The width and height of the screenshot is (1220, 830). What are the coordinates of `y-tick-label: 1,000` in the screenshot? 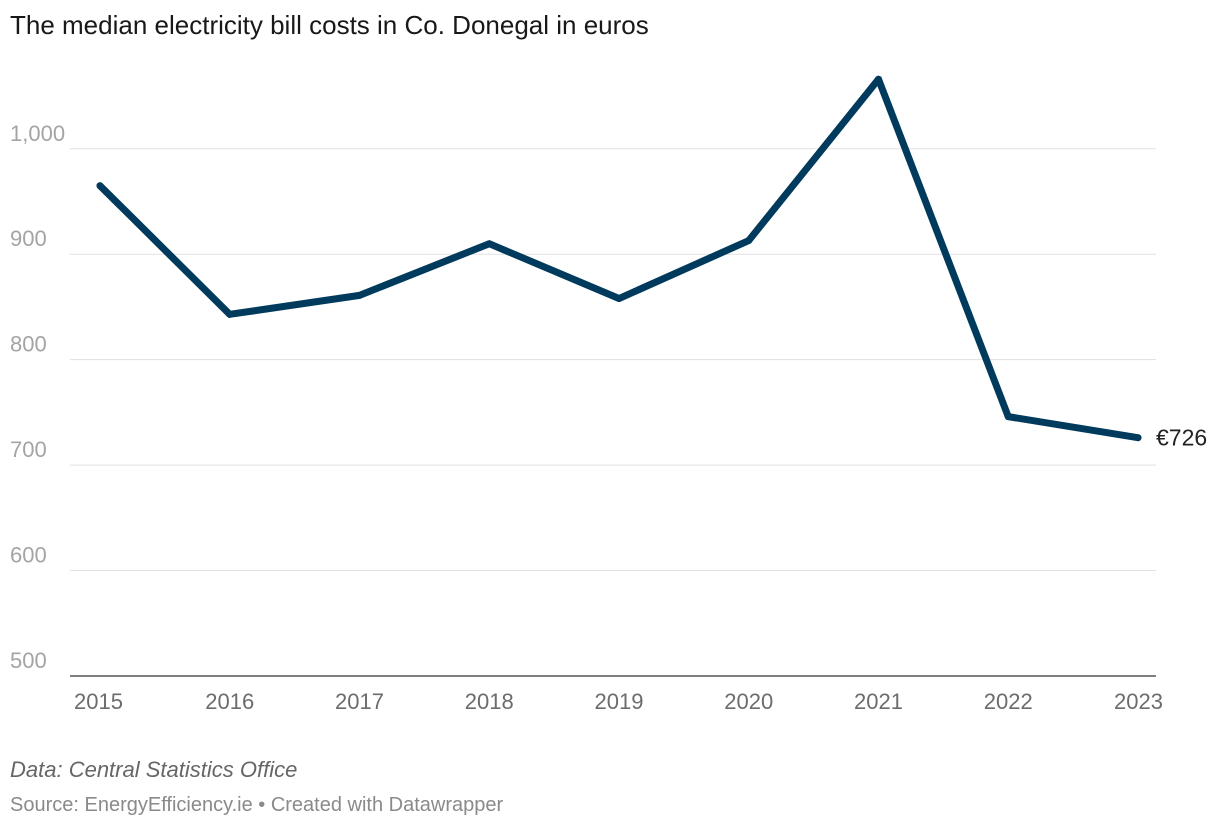 It's located at (37, 133).